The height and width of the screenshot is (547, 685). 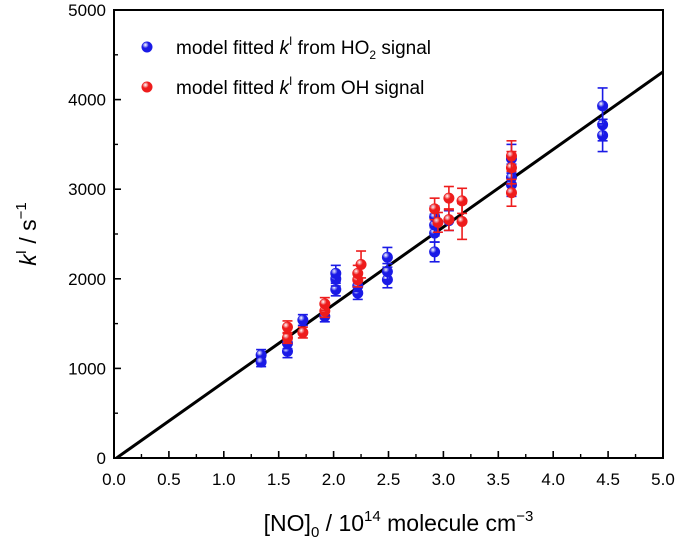 What do you see at coordinates (87, 189) in the screenshot?
I see `y-tick-label: 3000` at bounding box center [87, 189].